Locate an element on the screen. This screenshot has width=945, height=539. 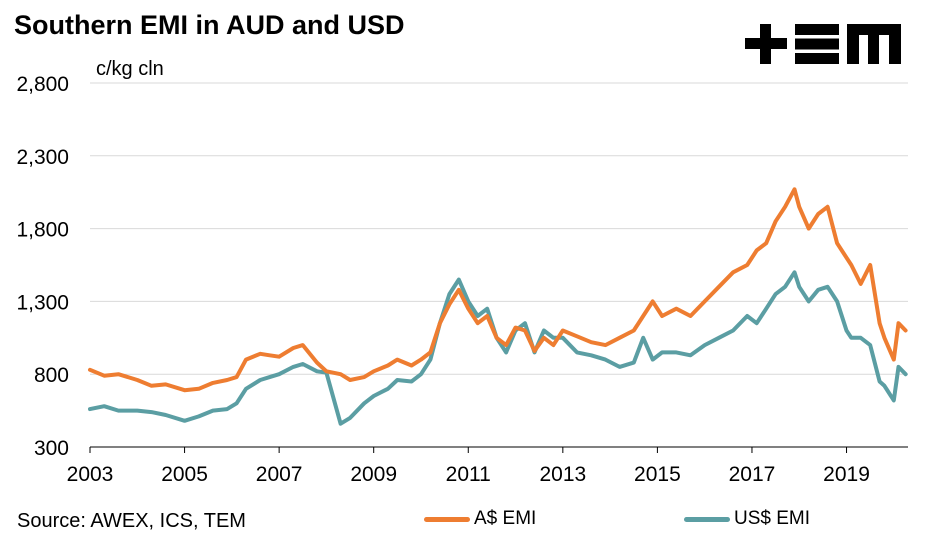
legend-item-aud: A$ EMI is located at coordinates (480, 519).